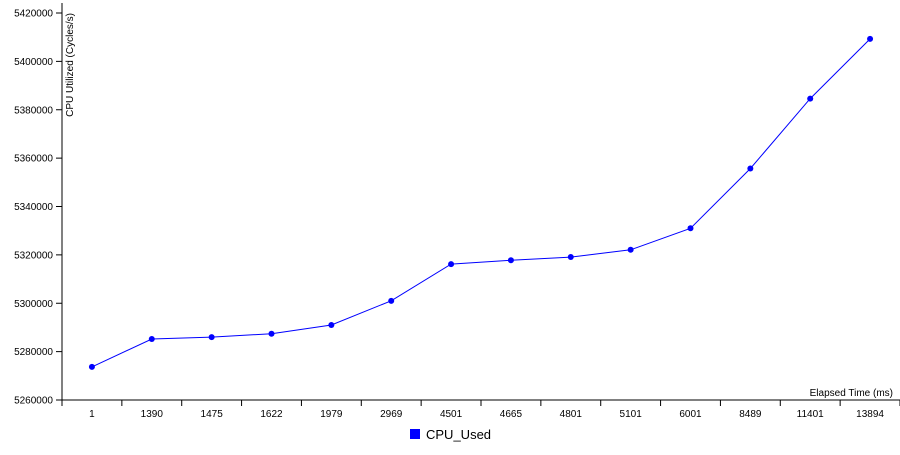 This screenshot has width=900, height=455. What do you see at coordinates (33, 255) in the screenshot?
I see `y-tick-label: 5320000` at bounding box center [33, 255].